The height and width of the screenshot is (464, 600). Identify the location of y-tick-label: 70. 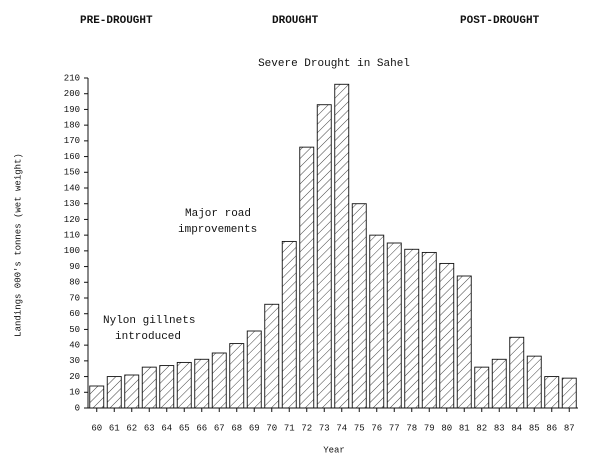
(74, 298).